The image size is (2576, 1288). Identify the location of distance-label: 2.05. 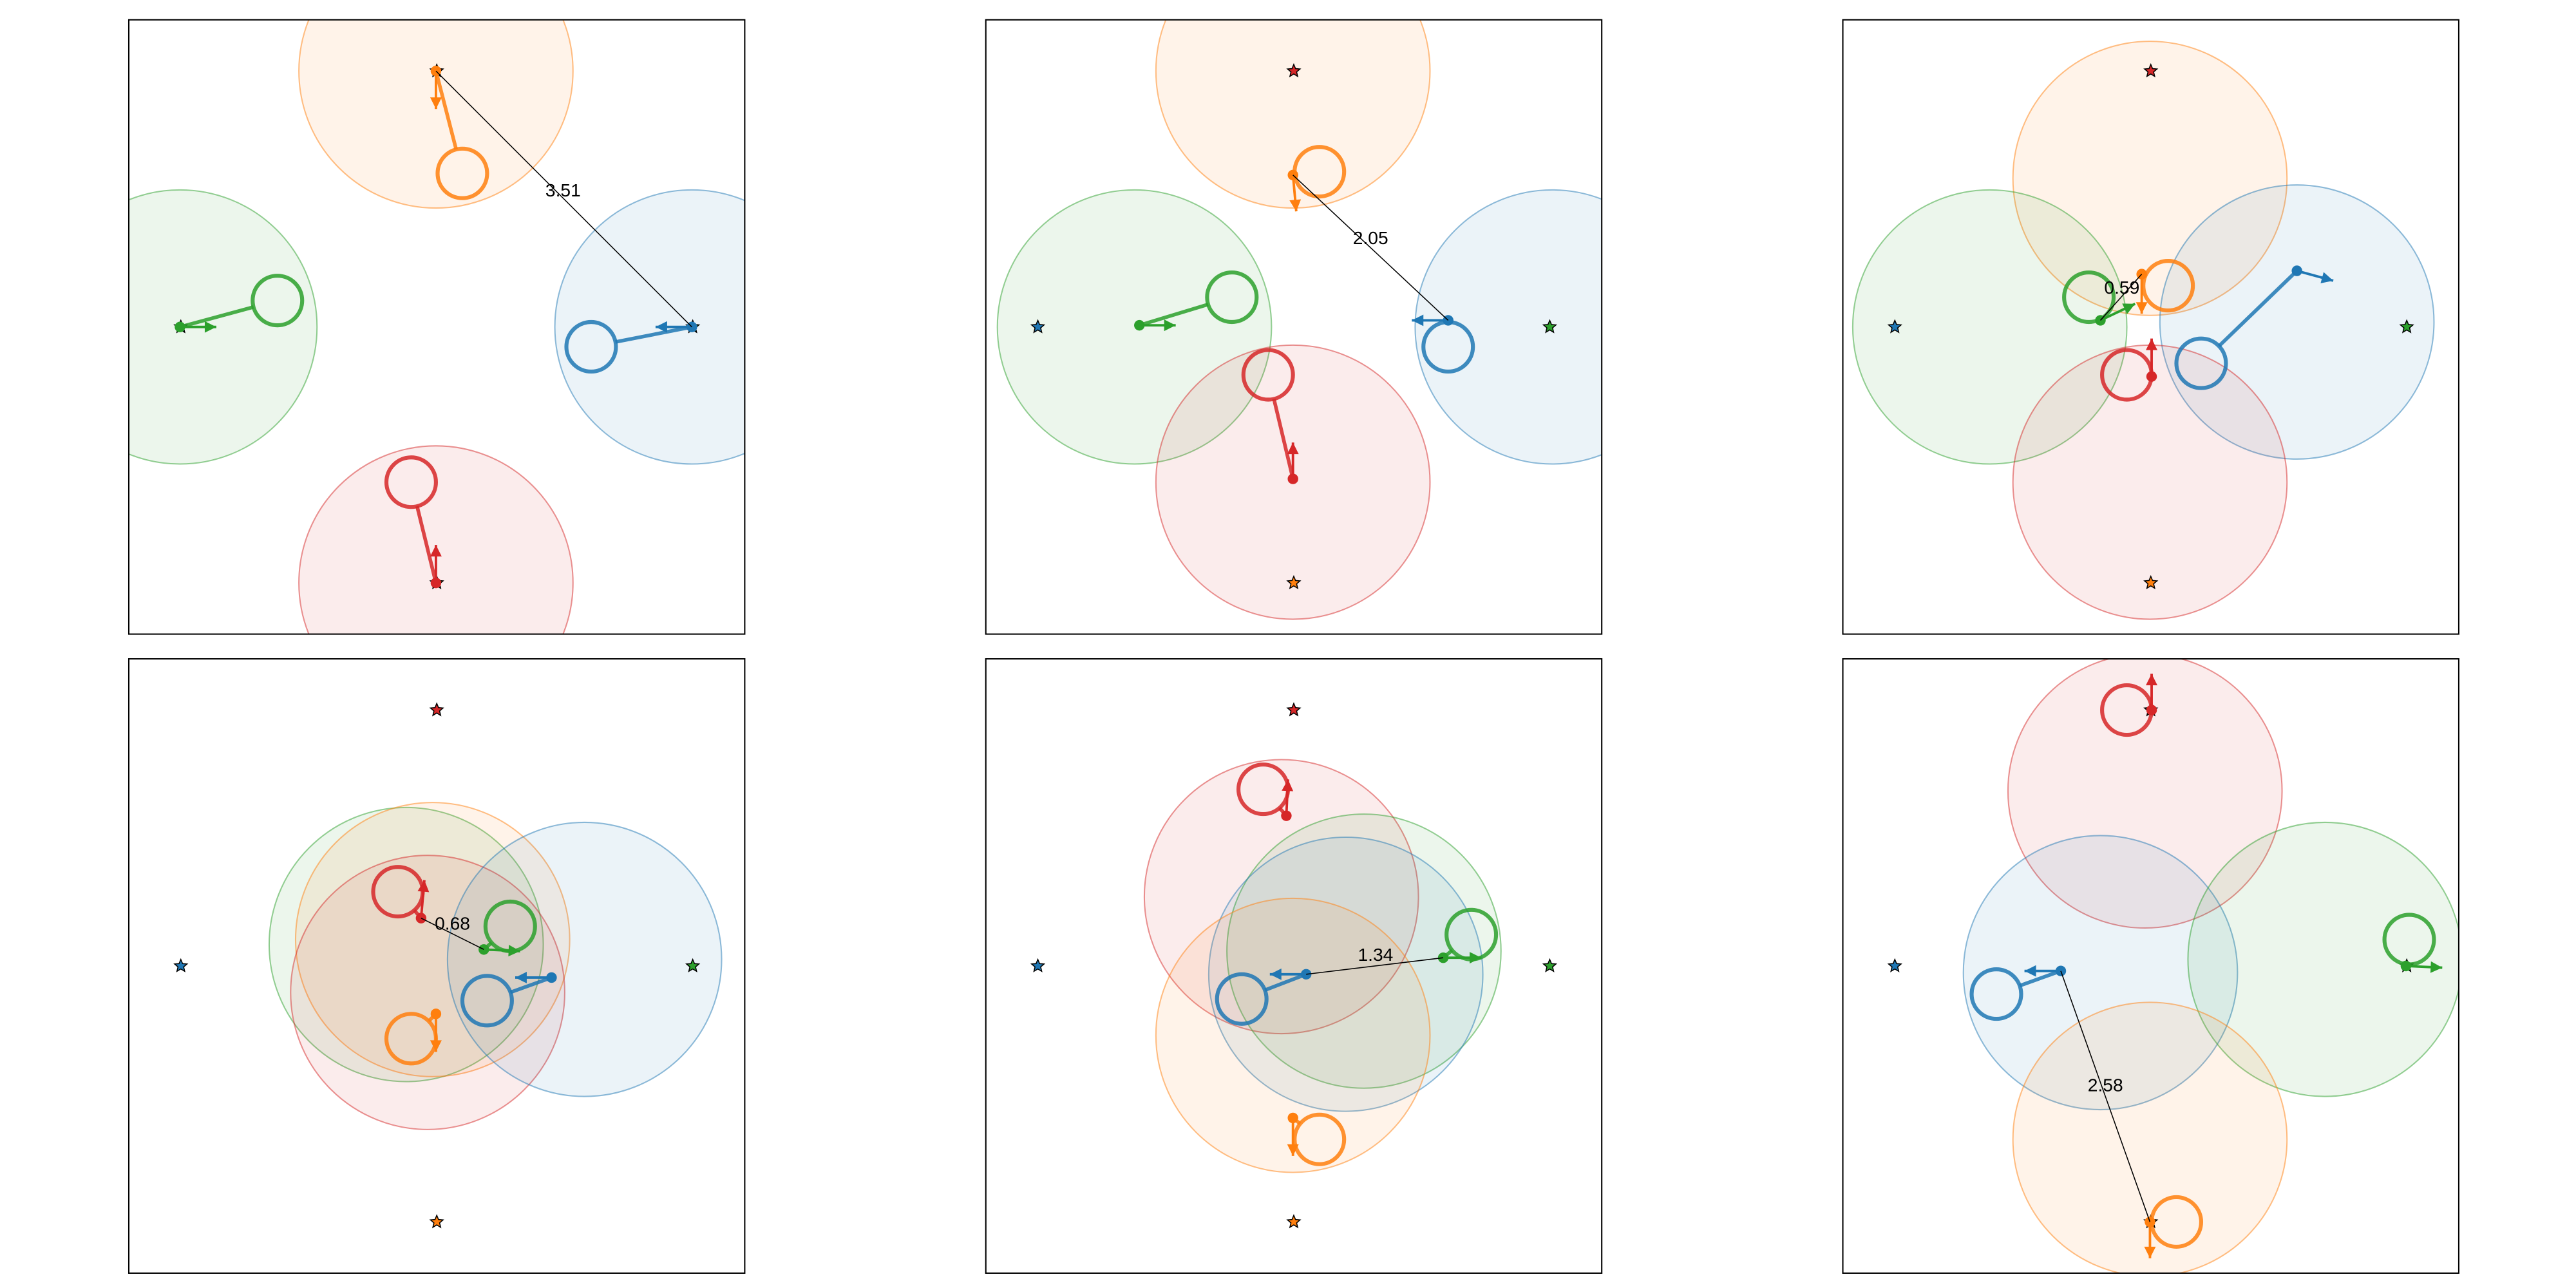
(1370, 238).